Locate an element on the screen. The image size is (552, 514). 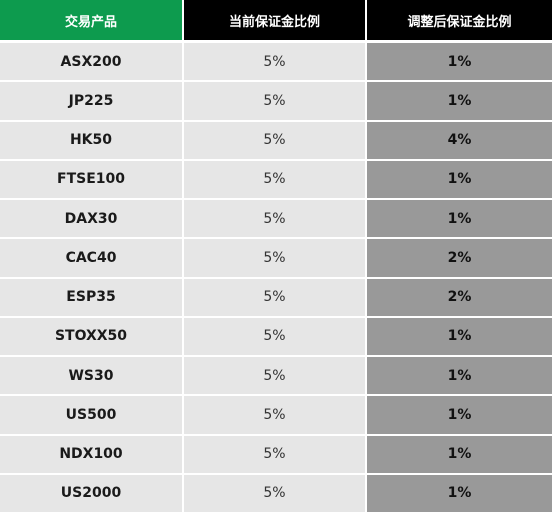
table-row: ESP35 5% 2% is located at coordinates (276, 298).